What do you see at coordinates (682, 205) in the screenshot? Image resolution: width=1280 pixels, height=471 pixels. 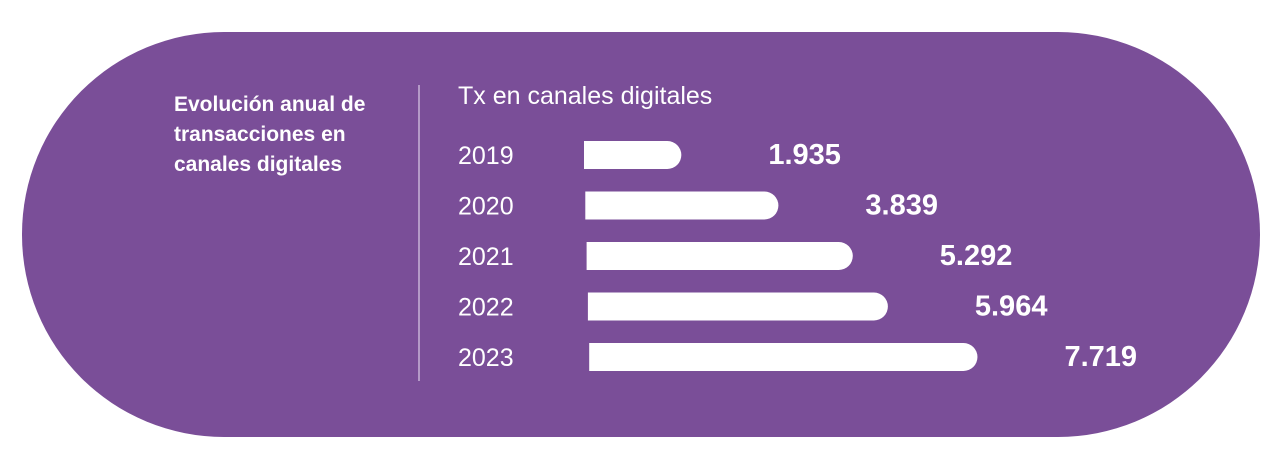 I see `bar-2020` at bounding box center [682, 205].